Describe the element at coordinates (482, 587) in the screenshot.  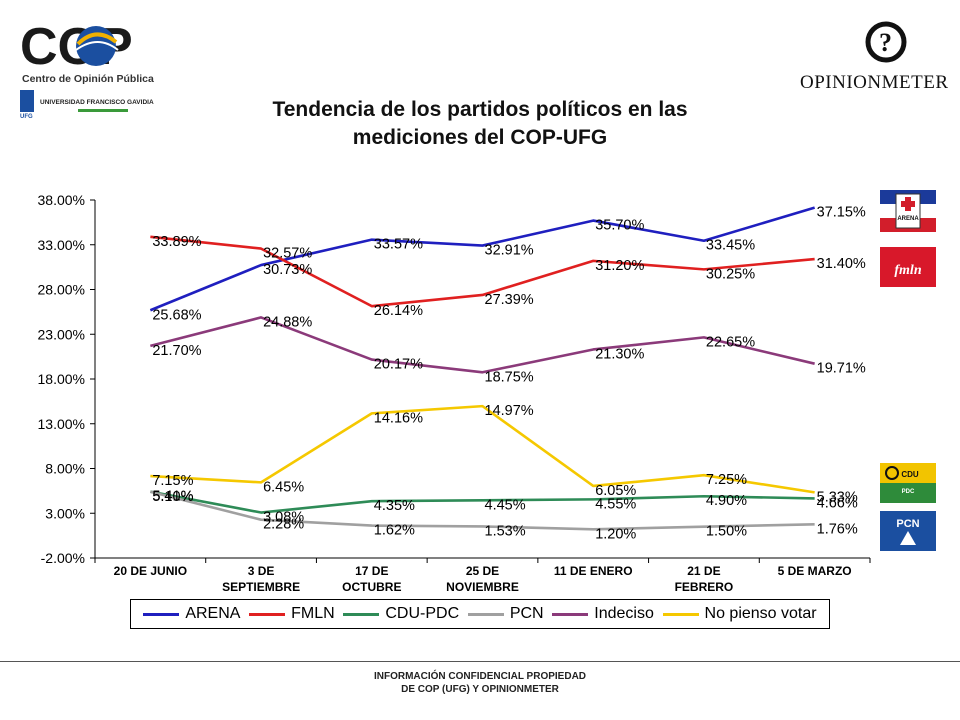
I see `x-tick-label: NOVIEMBRE` at that location.